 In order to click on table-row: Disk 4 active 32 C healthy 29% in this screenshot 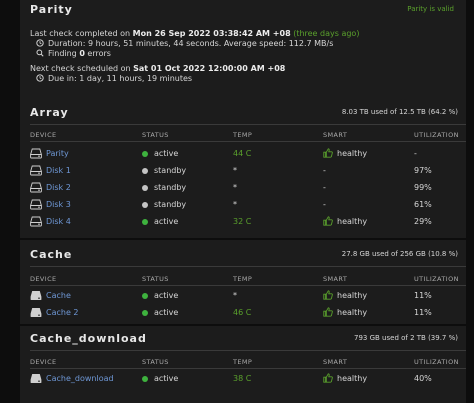, I will do `click(248, 221)`.